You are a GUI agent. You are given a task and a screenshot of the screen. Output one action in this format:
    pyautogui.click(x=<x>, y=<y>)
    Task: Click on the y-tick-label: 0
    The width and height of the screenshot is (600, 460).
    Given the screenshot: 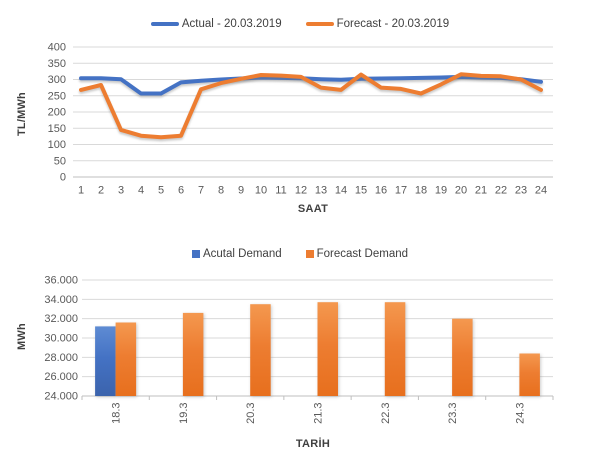 What is the action you would take?
    pyautogui.click(x=63, y=178)
    